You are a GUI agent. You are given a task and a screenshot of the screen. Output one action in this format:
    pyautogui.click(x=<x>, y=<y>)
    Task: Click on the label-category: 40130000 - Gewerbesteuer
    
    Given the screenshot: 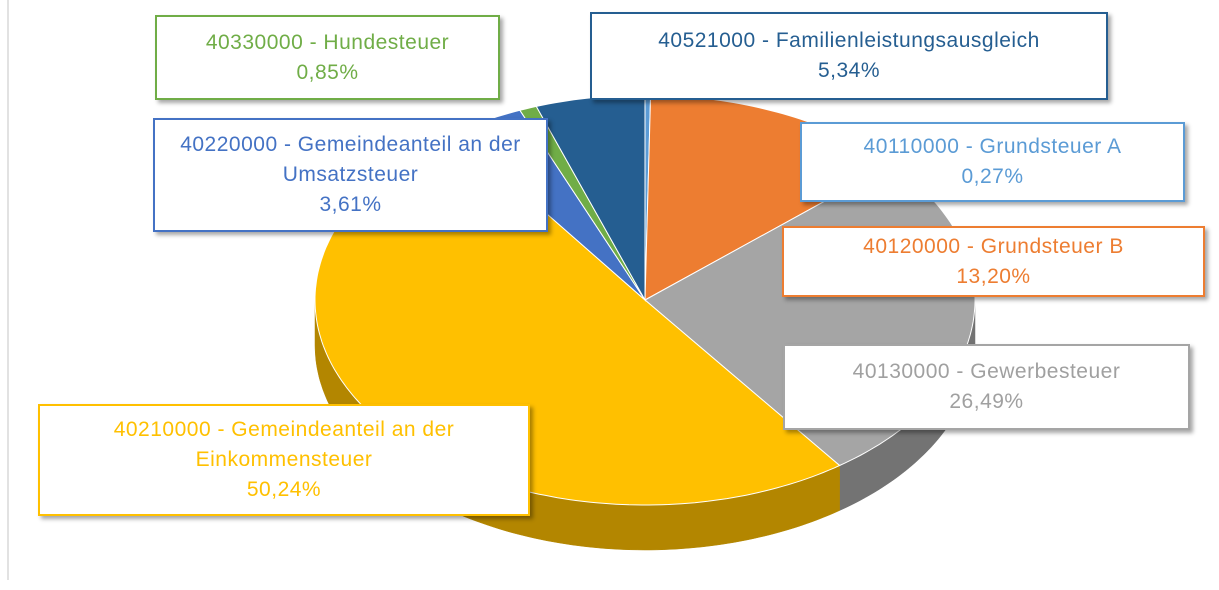 What is the action you would take?
    pyautogui.click(x=986, y=371)
    